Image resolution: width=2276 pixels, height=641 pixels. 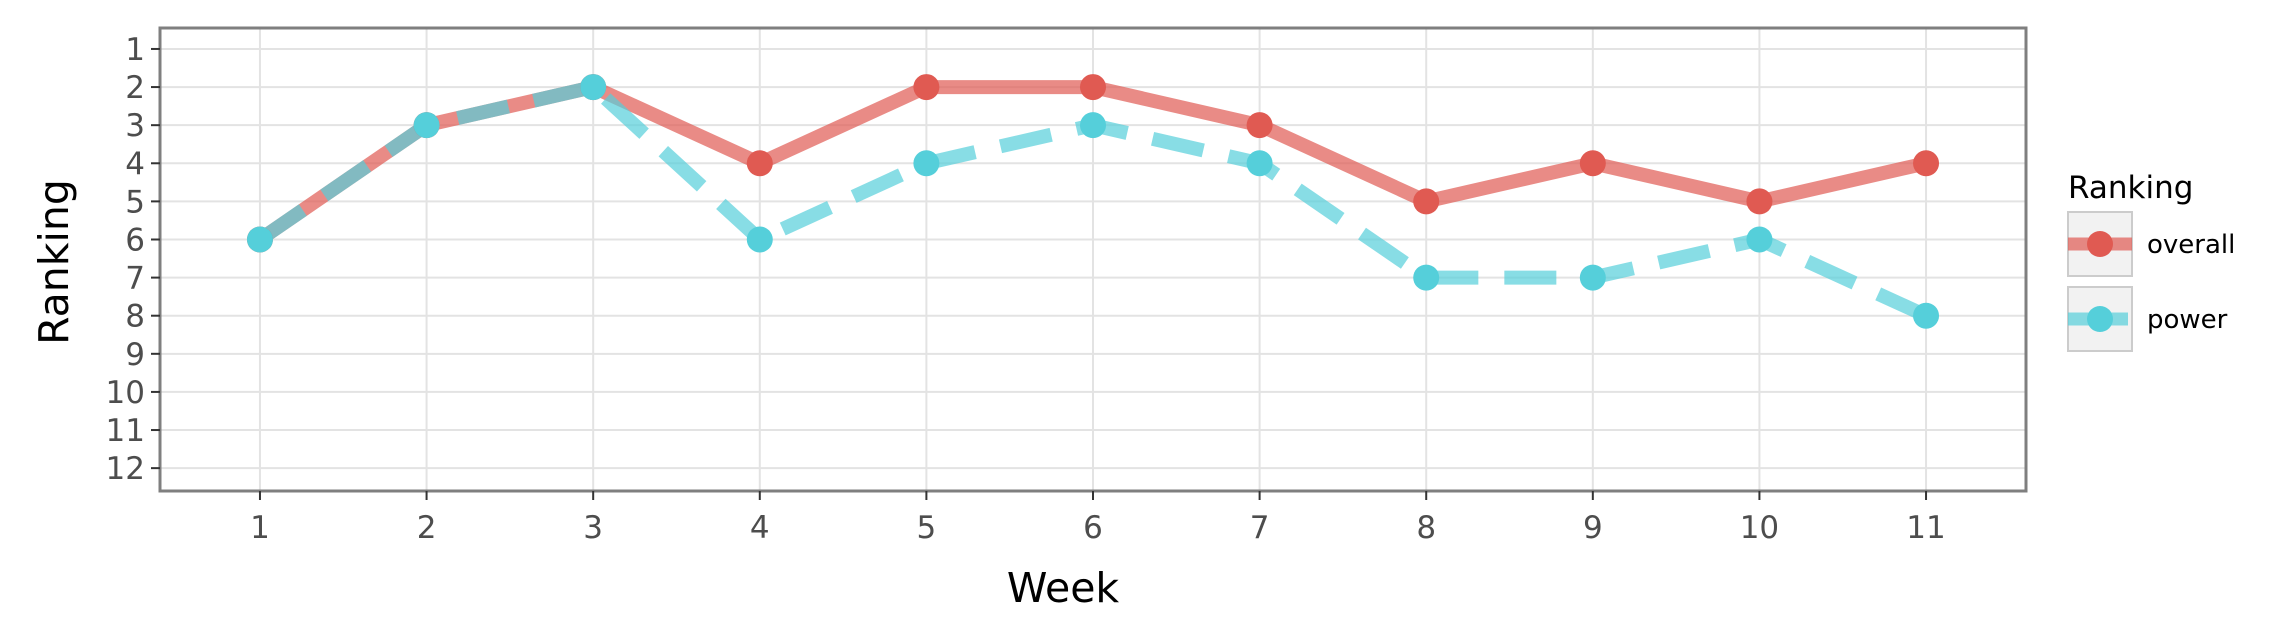 What do you see at coordinates (2130, 188) in the screenshot?
I see `legend-title: Ranking` at bounding box center [2130, 188].